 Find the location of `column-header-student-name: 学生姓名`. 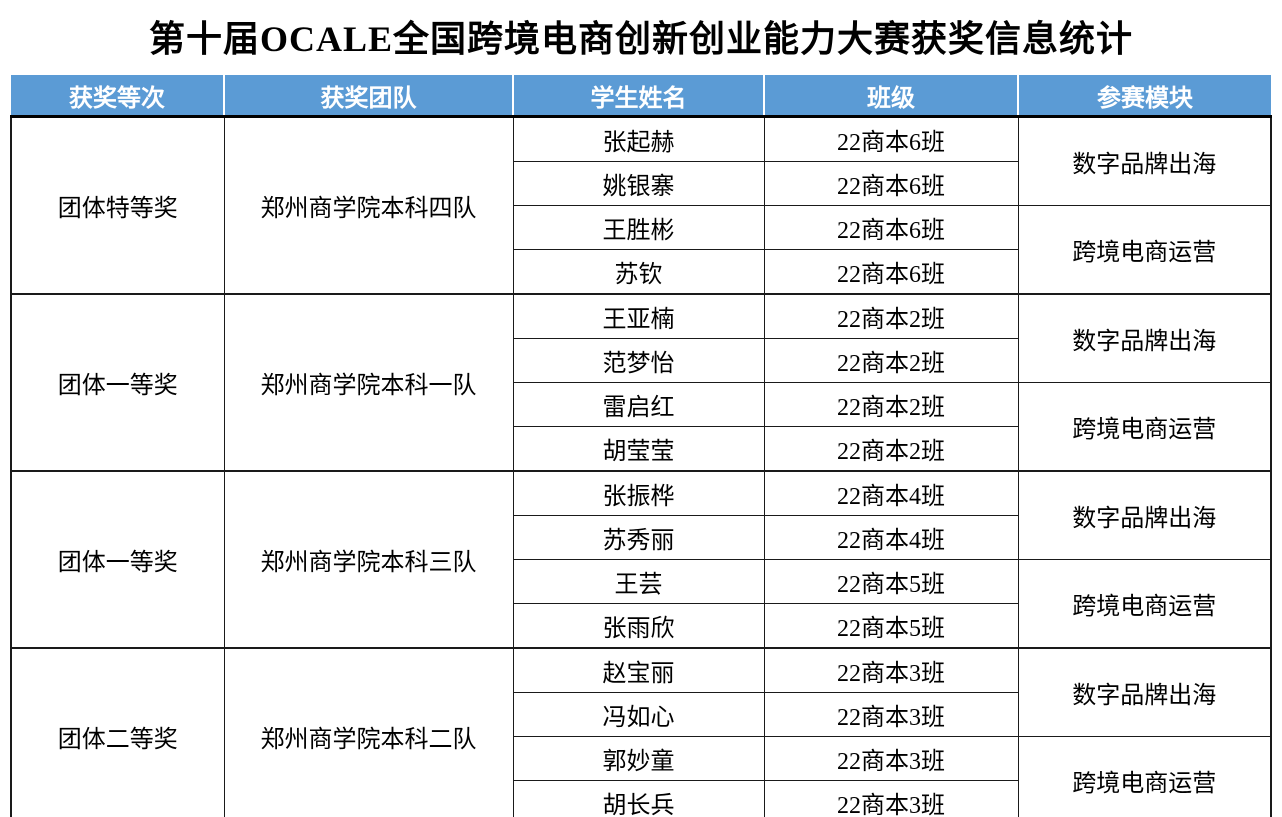

column-header-student-name: 学生姓名 is located at coordinates (638, 96).